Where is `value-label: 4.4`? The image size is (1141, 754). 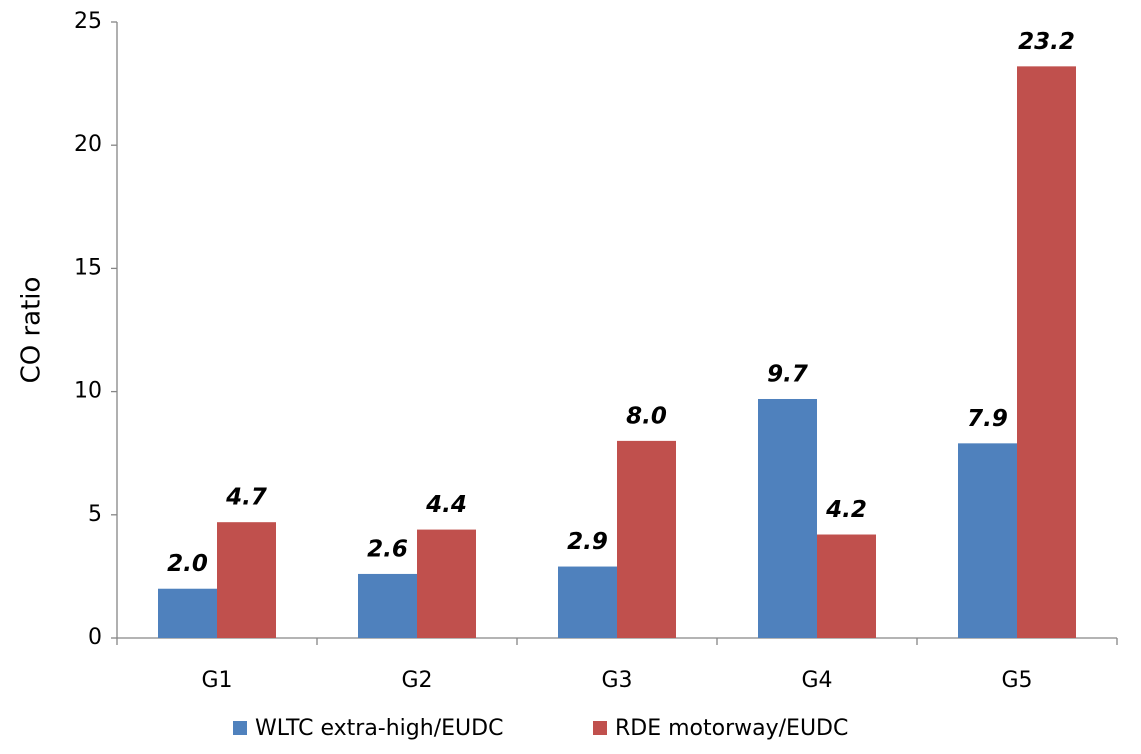 value-label: 4.4 is located at coordinates (446, 505).